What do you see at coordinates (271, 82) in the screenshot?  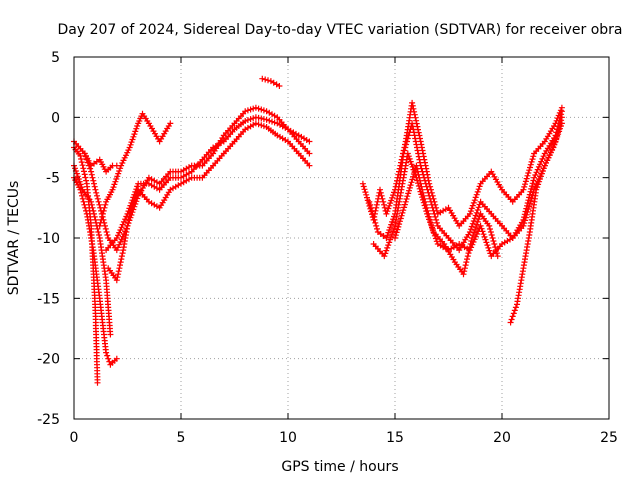 I see `series-track-i` at bounding box center [271, 82].